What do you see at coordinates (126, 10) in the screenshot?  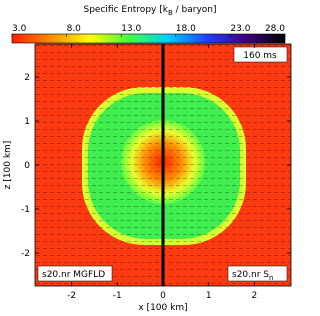 I see `title-part: Specific Entropy [k` at bounding box center [126, 10].